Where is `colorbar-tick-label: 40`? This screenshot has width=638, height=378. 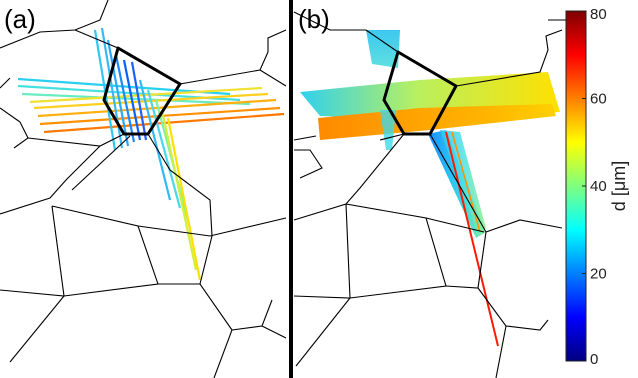 colorbar-tick-label: 40 is located at coordinates (598, 186).